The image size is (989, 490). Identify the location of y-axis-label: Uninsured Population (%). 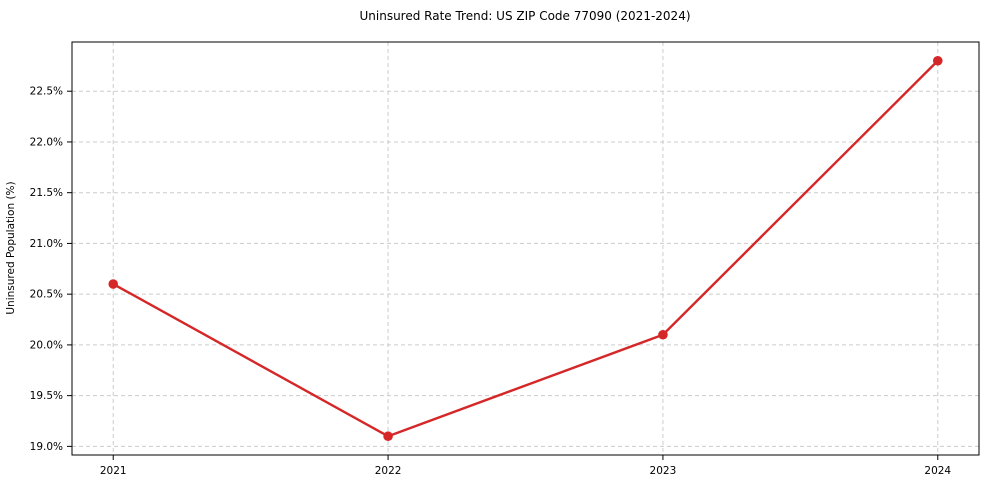
(11, 247).